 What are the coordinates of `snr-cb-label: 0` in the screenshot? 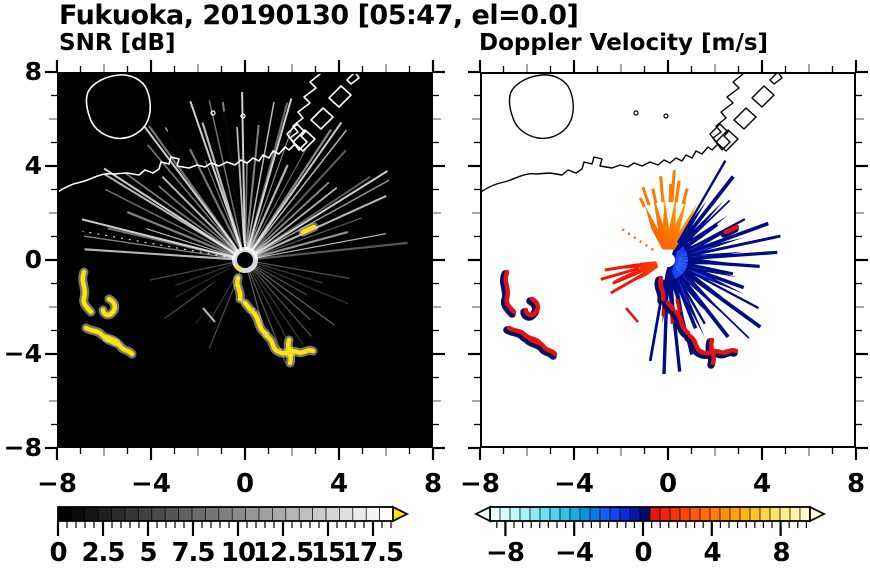 It's located at (58, 553).